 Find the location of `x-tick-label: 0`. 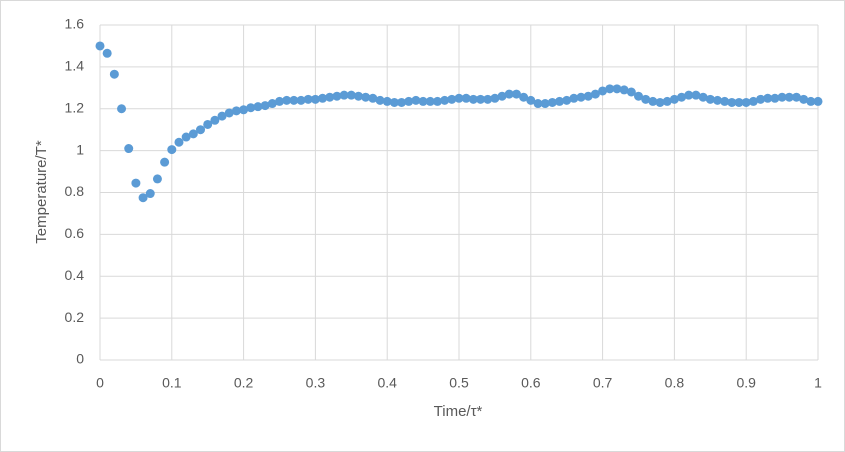

x-tick-label: 0 is located at coordinates (100, 383).